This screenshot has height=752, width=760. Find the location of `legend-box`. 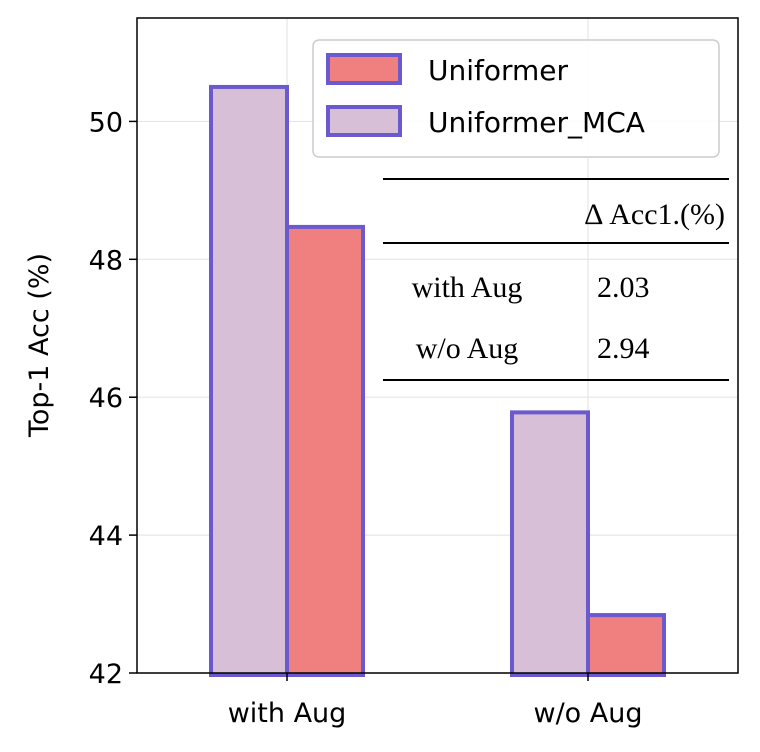

legend-box is located at coordinates (516, 98).